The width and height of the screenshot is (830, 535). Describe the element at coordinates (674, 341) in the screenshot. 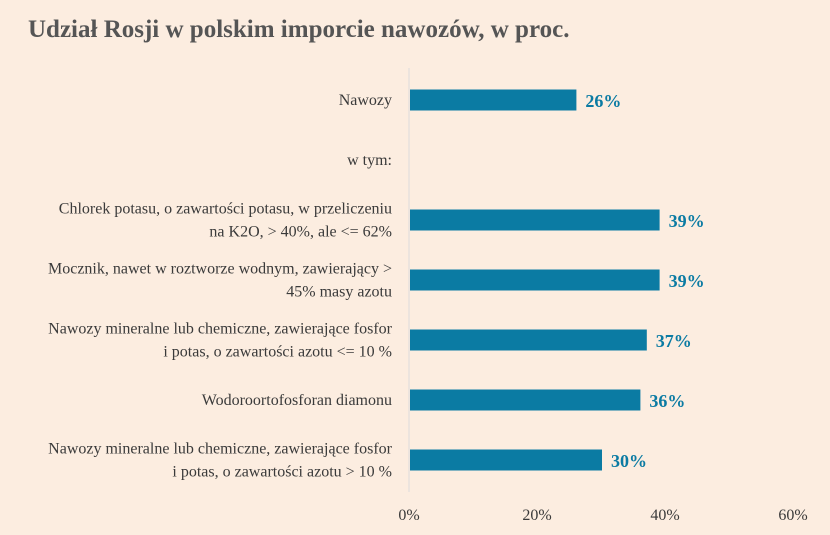

I see `data-label: 37%` at that location.